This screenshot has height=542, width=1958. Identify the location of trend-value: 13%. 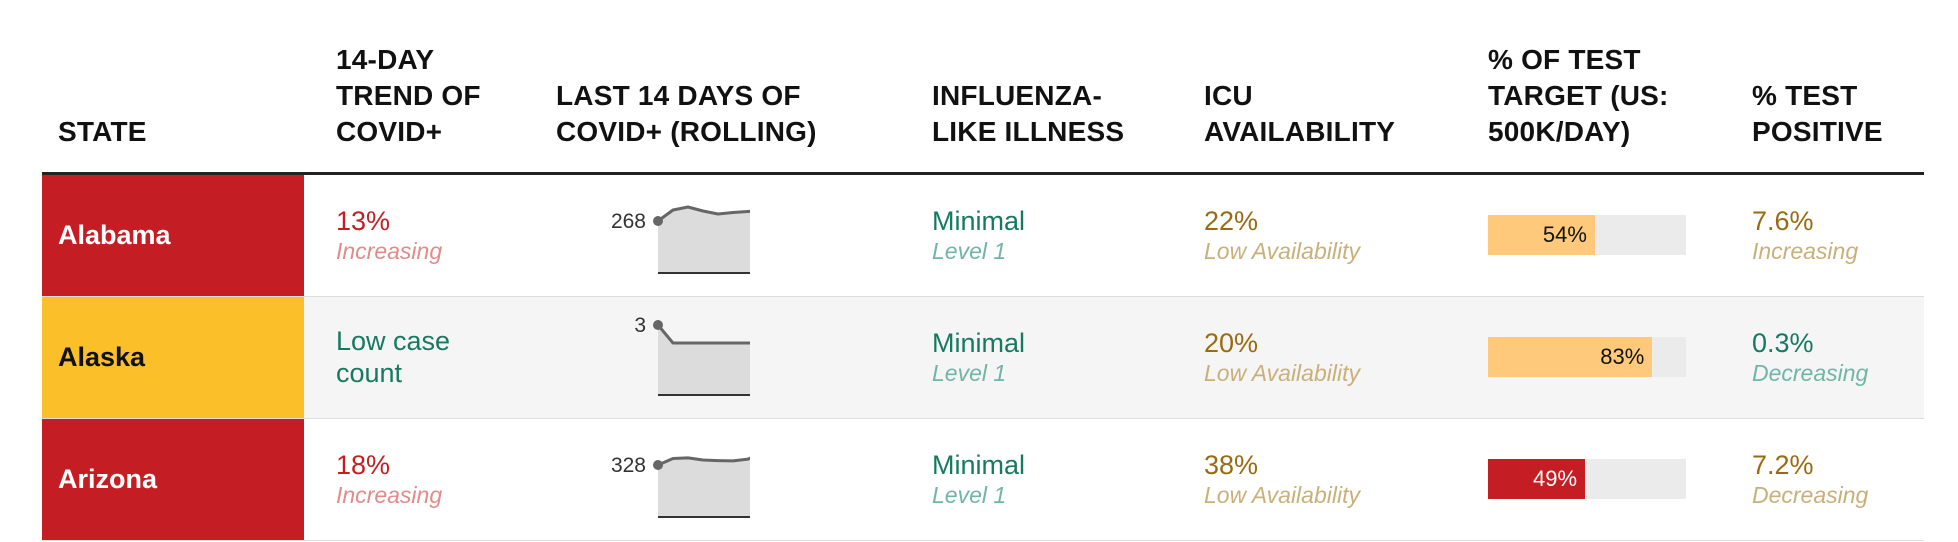
(363, 221).